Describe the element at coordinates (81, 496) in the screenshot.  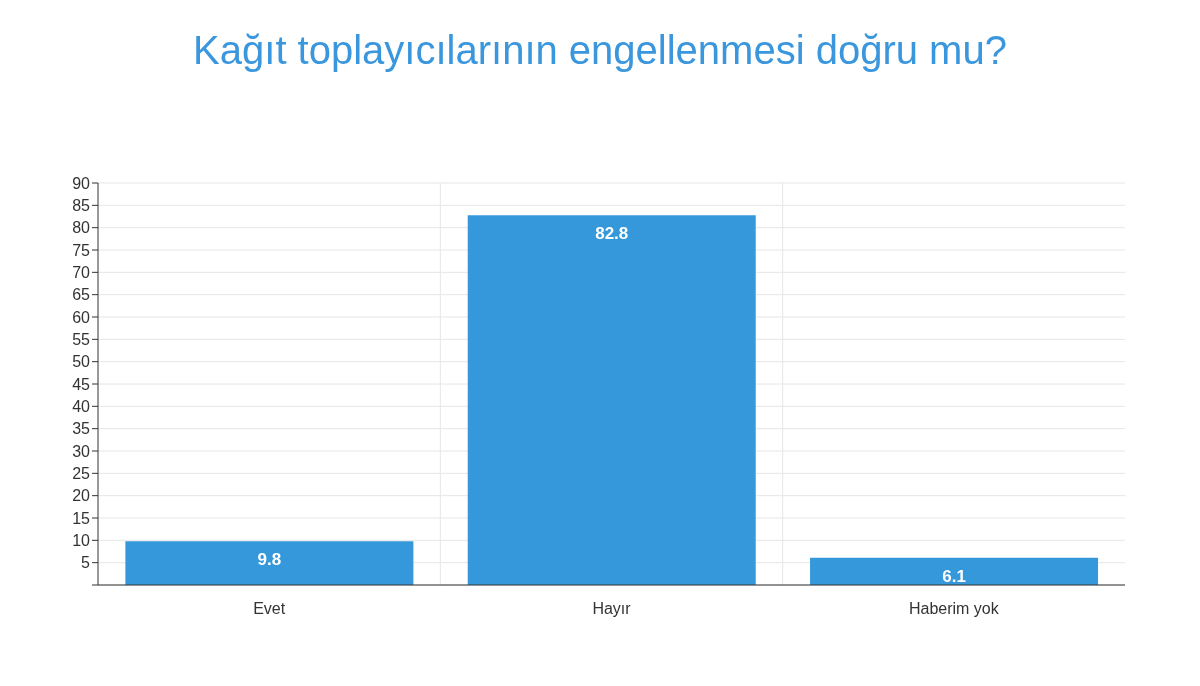
I see `y-tick-label: 20` at that location.